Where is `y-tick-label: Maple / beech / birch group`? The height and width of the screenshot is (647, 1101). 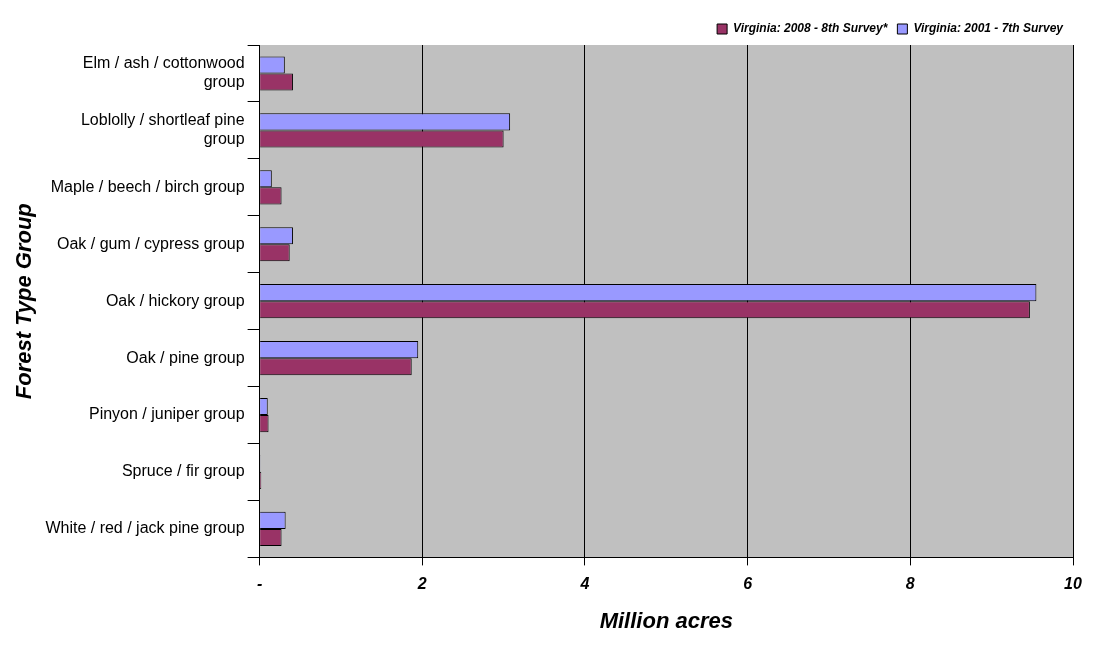
y-tick-label: Maple / beech / birch group is located at coordinates (147, 186).